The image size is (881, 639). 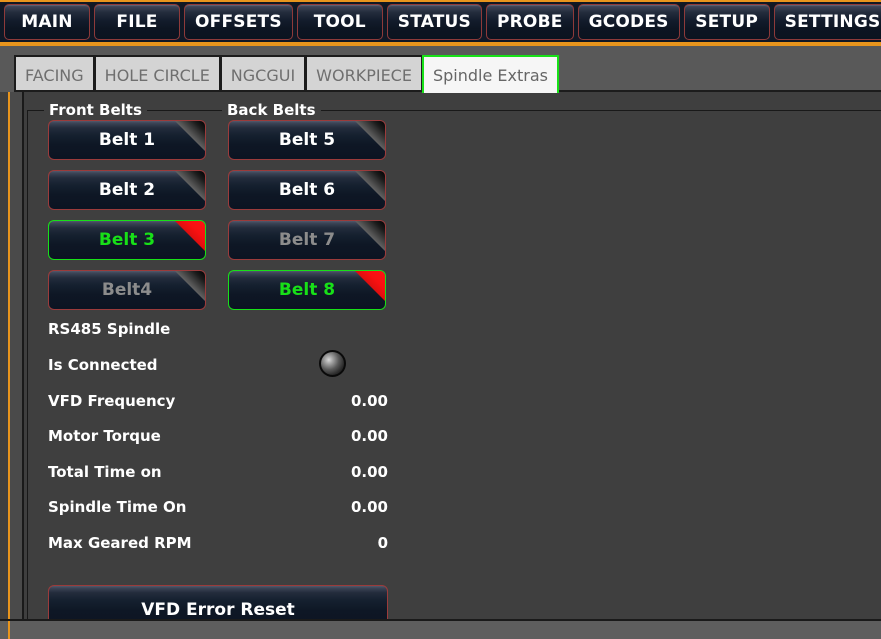 What do you see at coordinates (120, 542) in the screenshot?
I see `rs485-row-label: Max Geared RPM` at bounding box center [120, 542].